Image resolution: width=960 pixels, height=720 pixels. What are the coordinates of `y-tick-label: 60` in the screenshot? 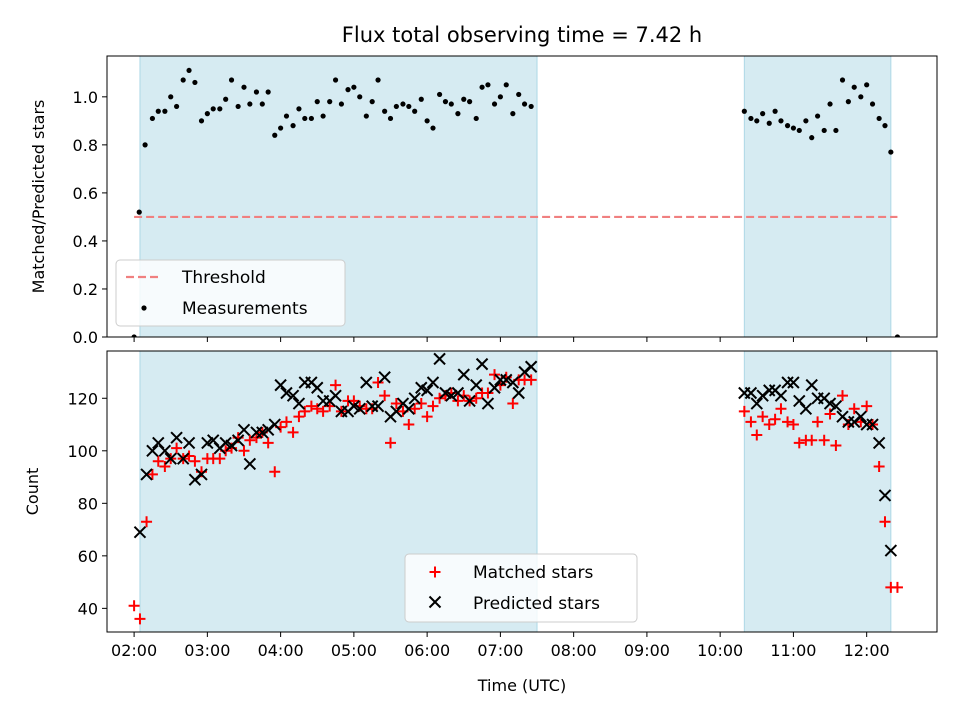 It's located at (88, 556).